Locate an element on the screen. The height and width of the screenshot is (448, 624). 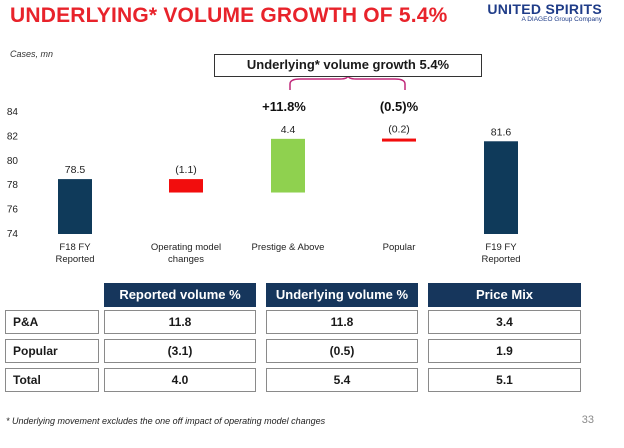
company-logo: UNITED SPIRITS A DIAGEO Group Company is located at coordinates (544, 12).